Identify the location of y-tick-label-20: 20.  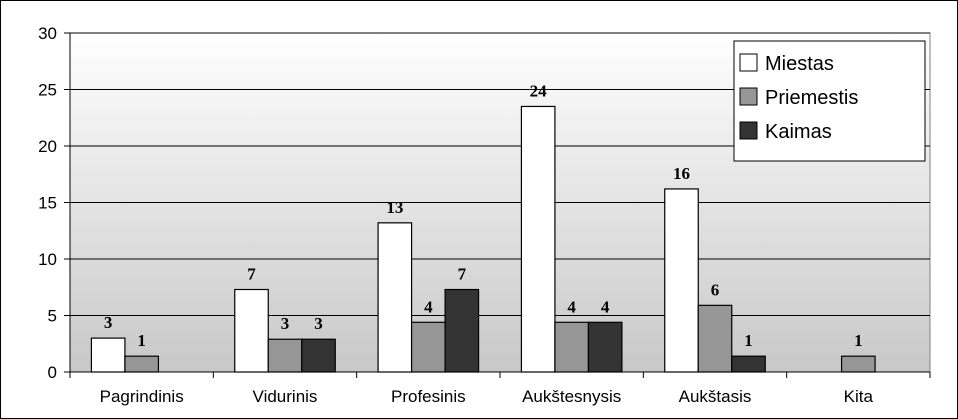
(47, 146).